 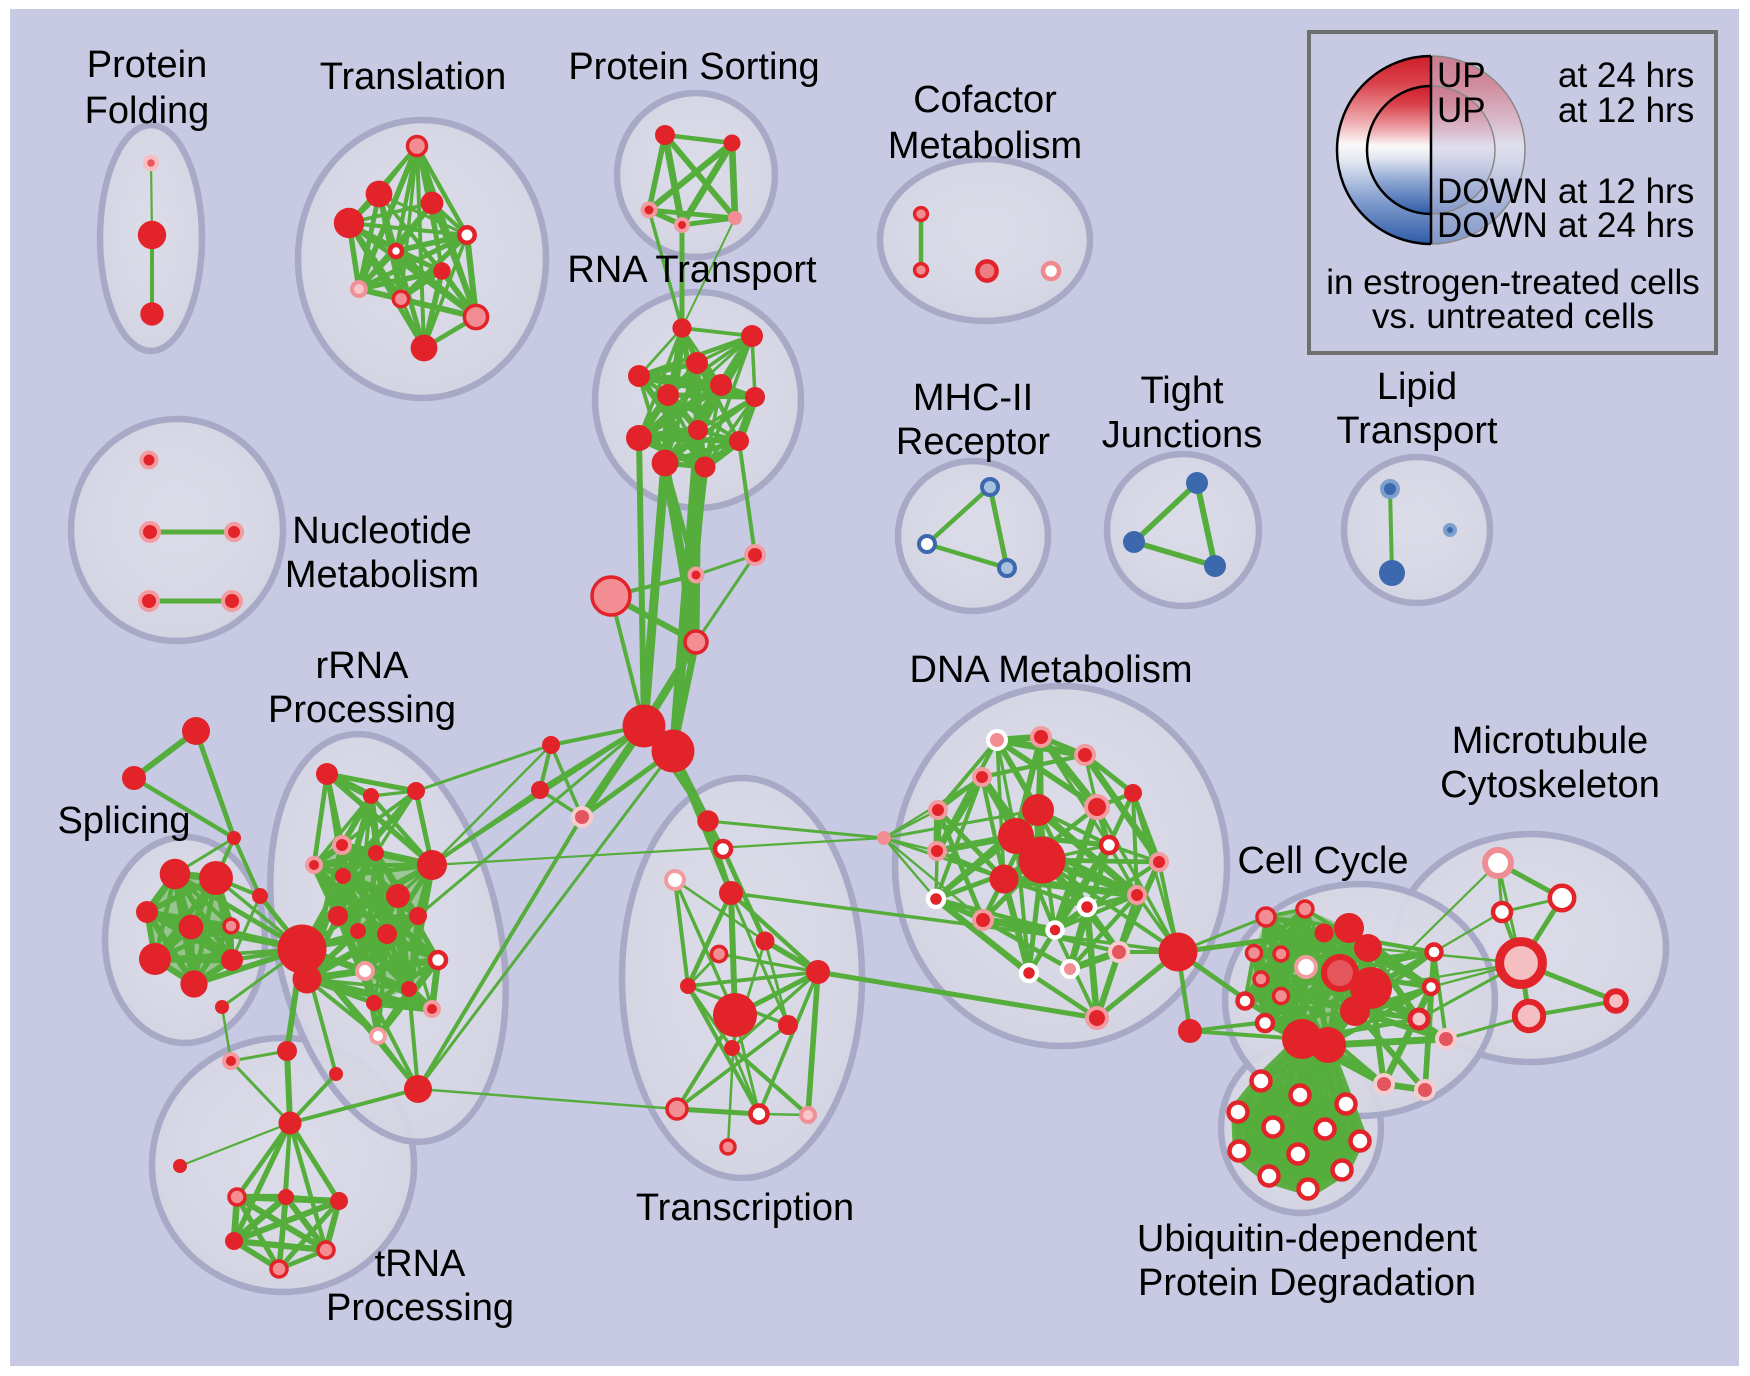 I want to click on svg-text: Receptor, so click(x=973, y=442).